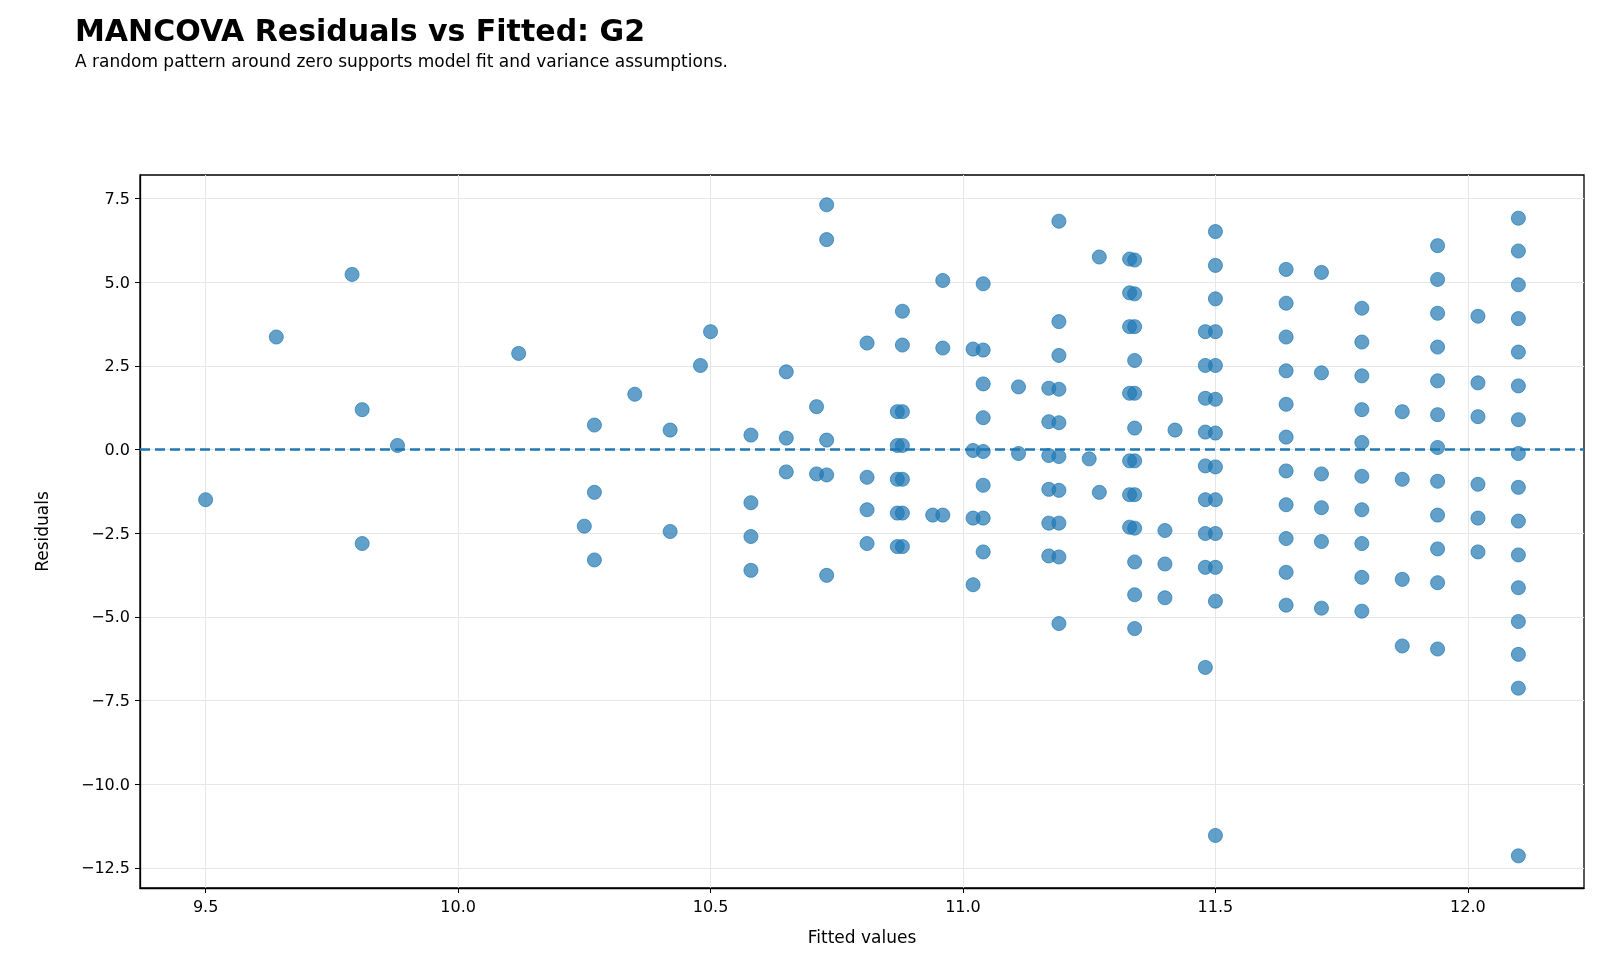  What do you see at coordinates (110, 533) in the screenshot?
I see `y-tick-label: −2.5` at bounding box center [110, 533].